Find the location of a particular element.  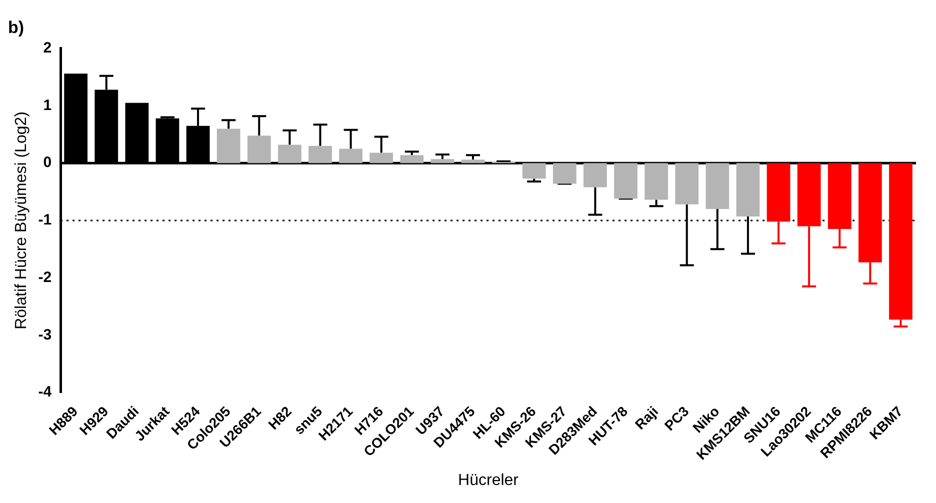

y-tick-label: 0 is located at coordinates (47, 163).